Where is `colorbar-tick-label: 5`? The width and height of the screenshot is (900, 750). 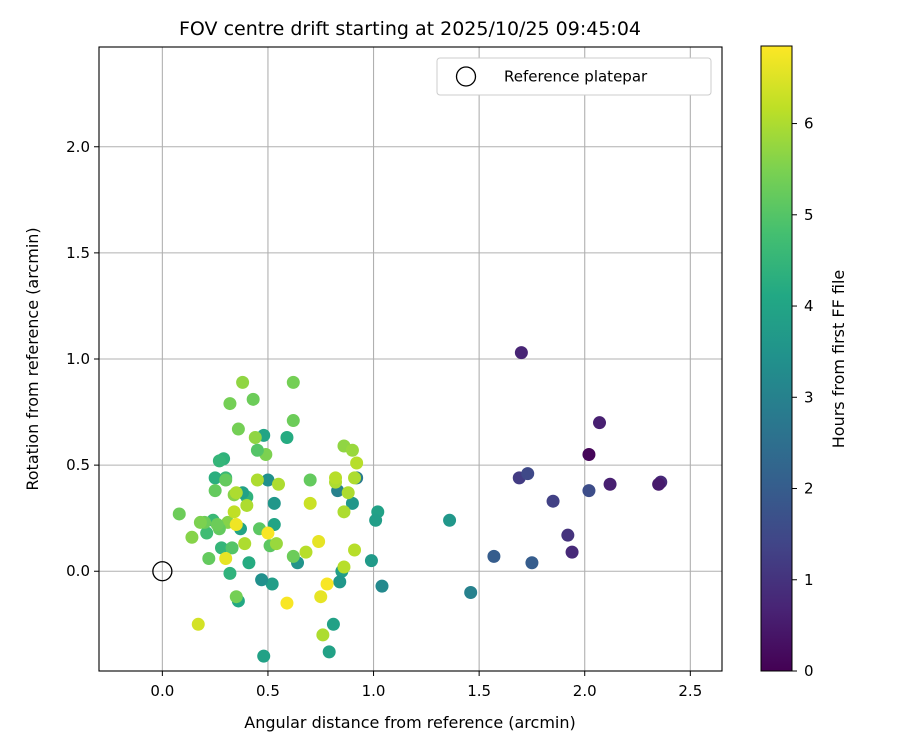
colorbar-tick-label: 5 is located at coordinates (809, 215).